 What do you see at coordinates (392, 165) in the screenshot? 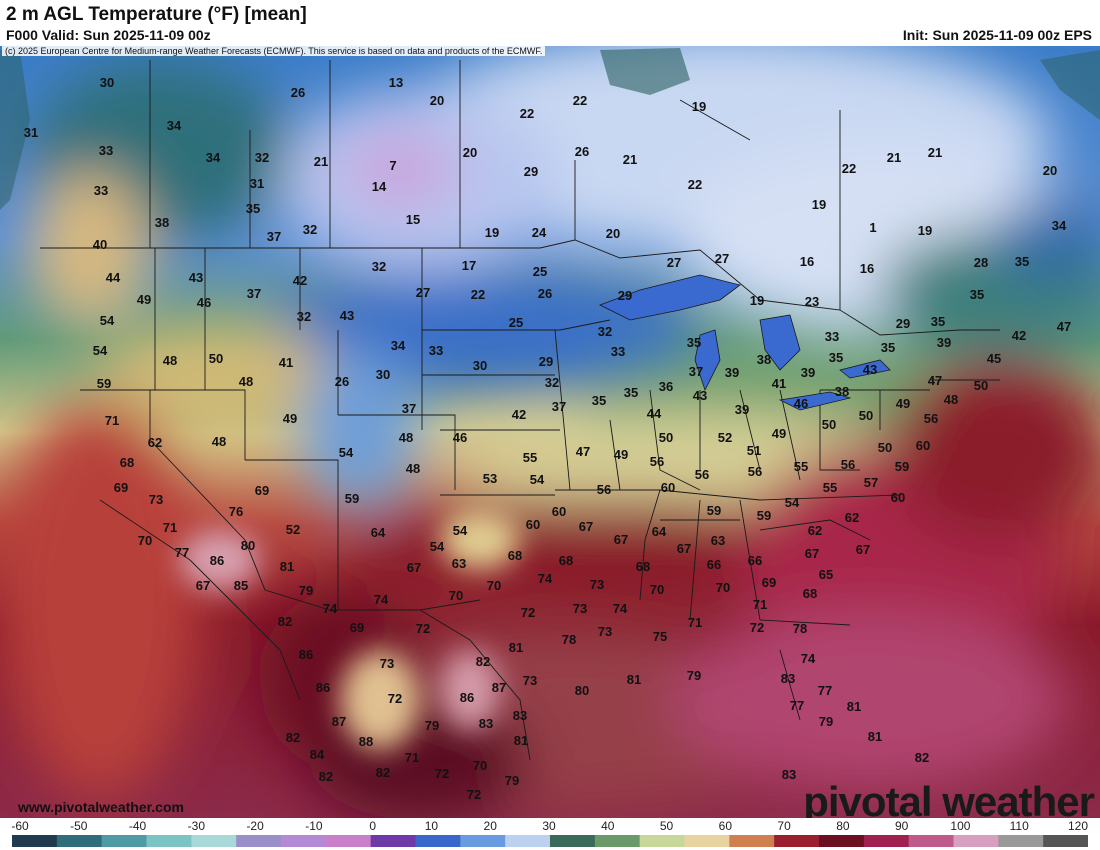
I see `temperature-value: 7` at bounding box center [392, 165].